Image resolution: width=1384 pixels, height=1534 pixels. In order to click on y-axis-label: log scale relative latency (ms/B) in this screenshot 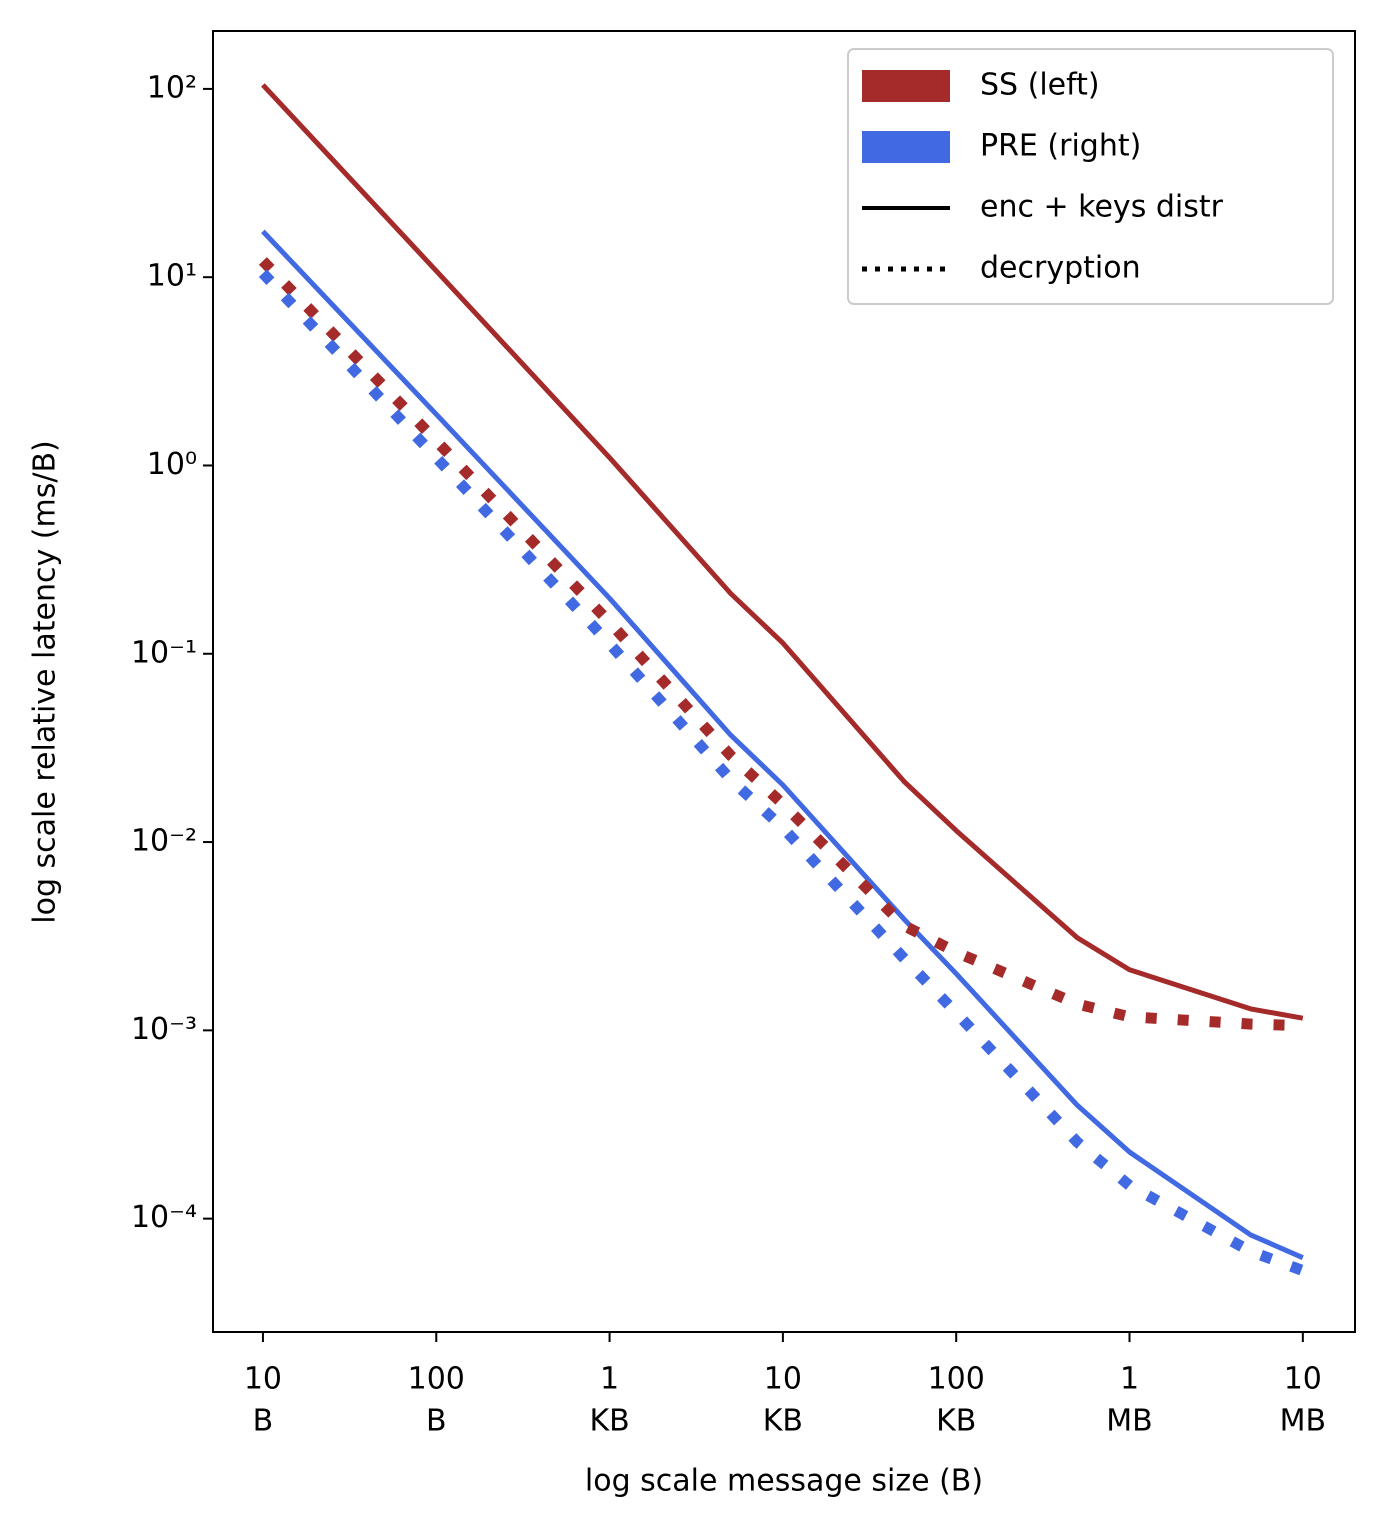, I will do `click(45, 682)`.